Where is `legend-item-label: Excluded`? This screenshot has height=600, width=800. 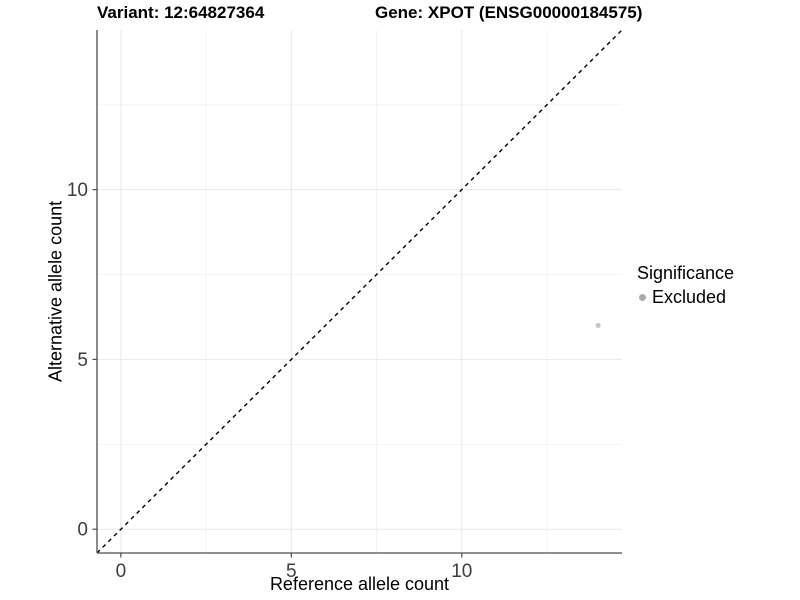 legend-item-label: Excluded is located at coordinates (689, 297).